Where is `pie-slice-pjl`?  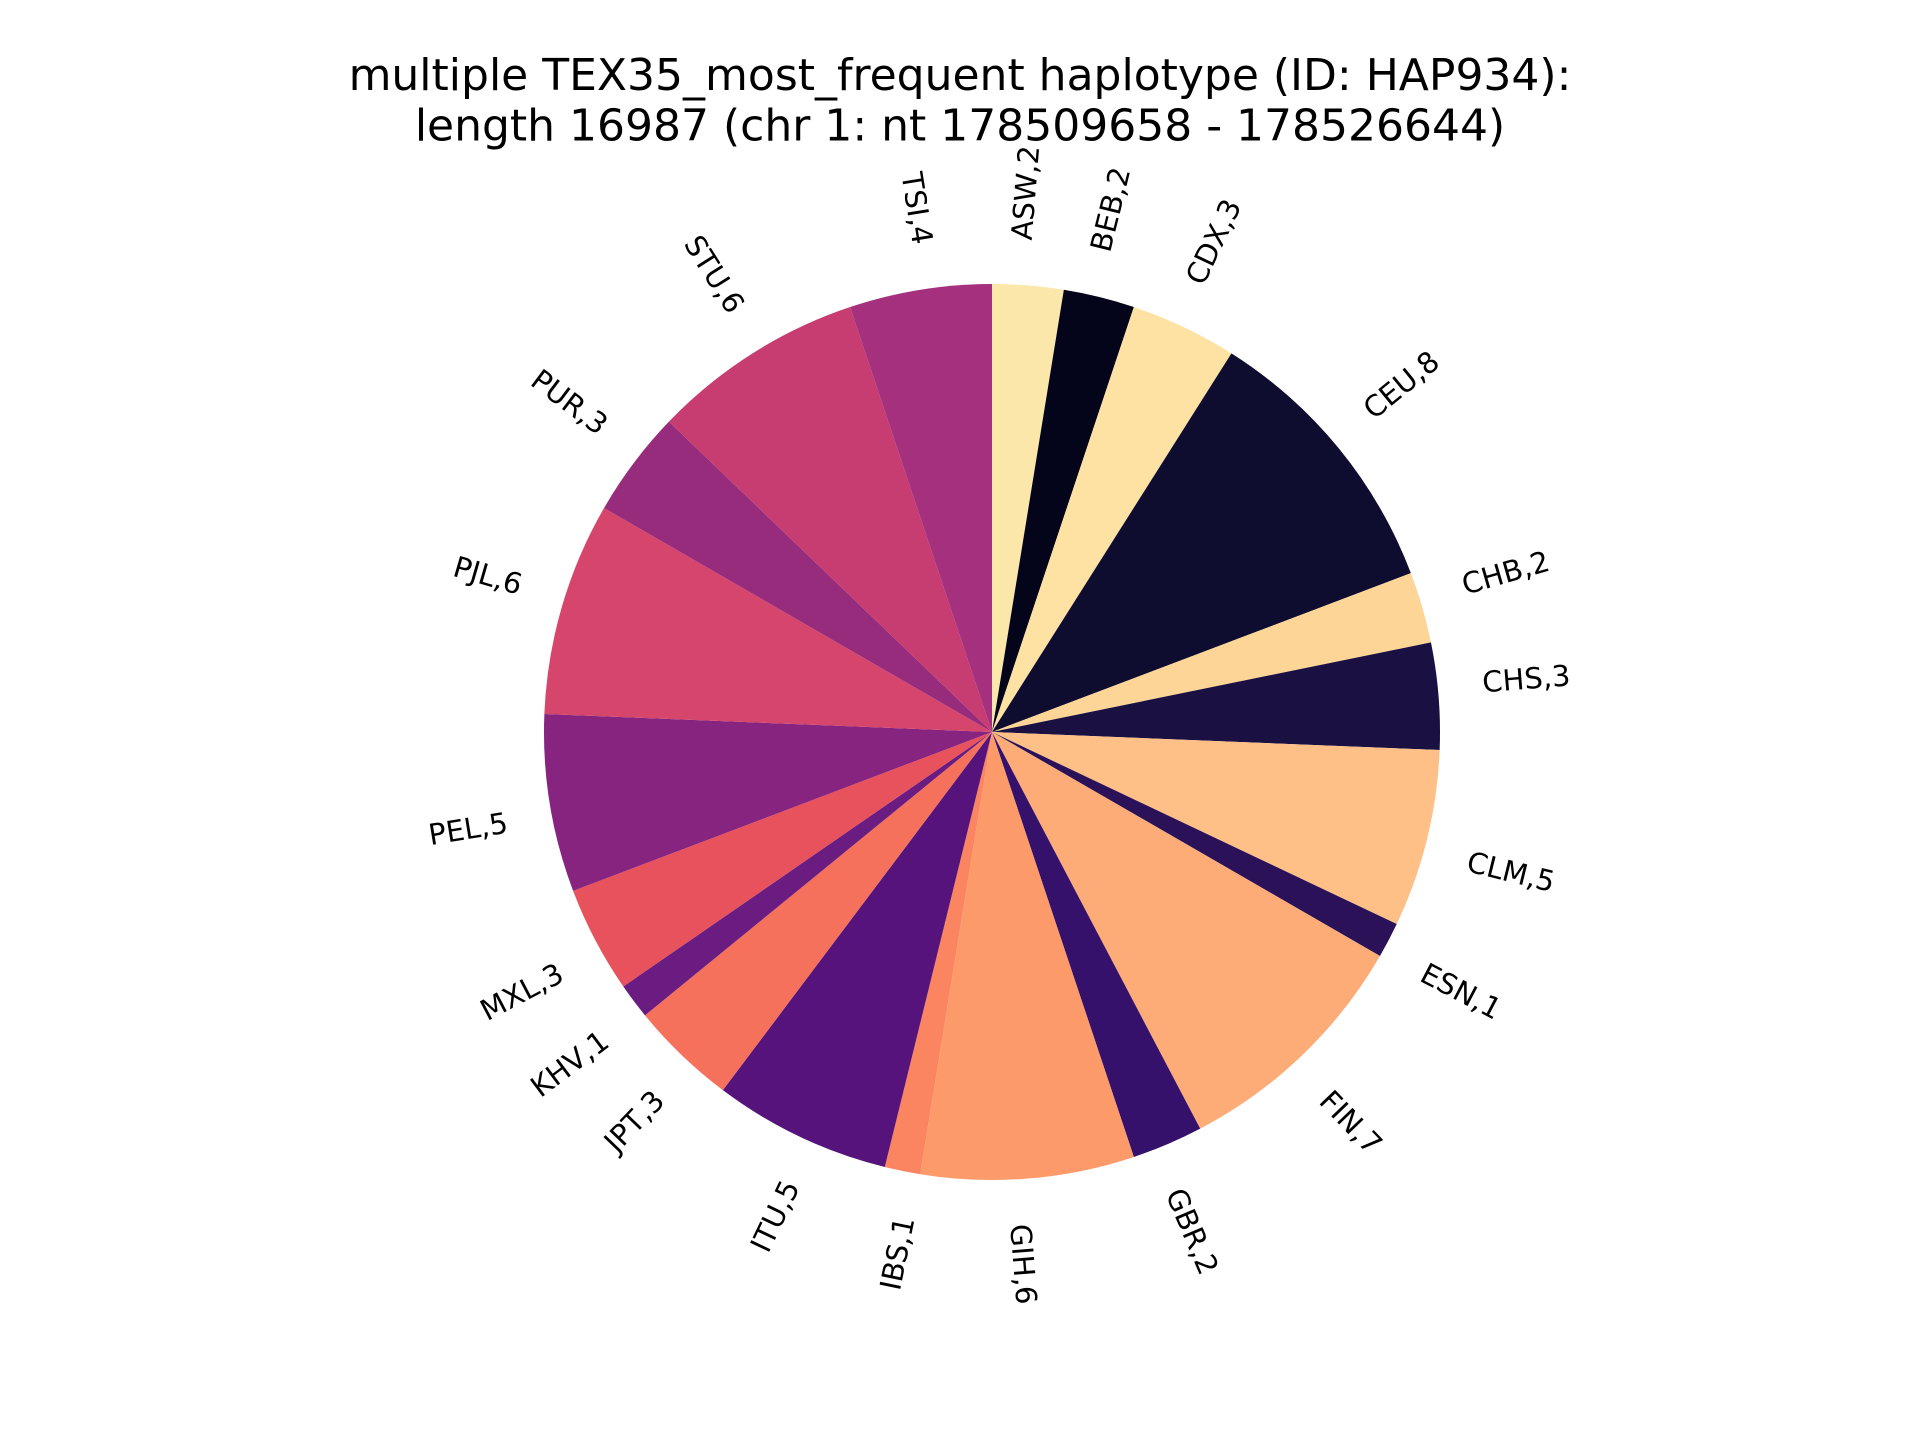
pie-slice-pjl is located at coordinates (768, 620).